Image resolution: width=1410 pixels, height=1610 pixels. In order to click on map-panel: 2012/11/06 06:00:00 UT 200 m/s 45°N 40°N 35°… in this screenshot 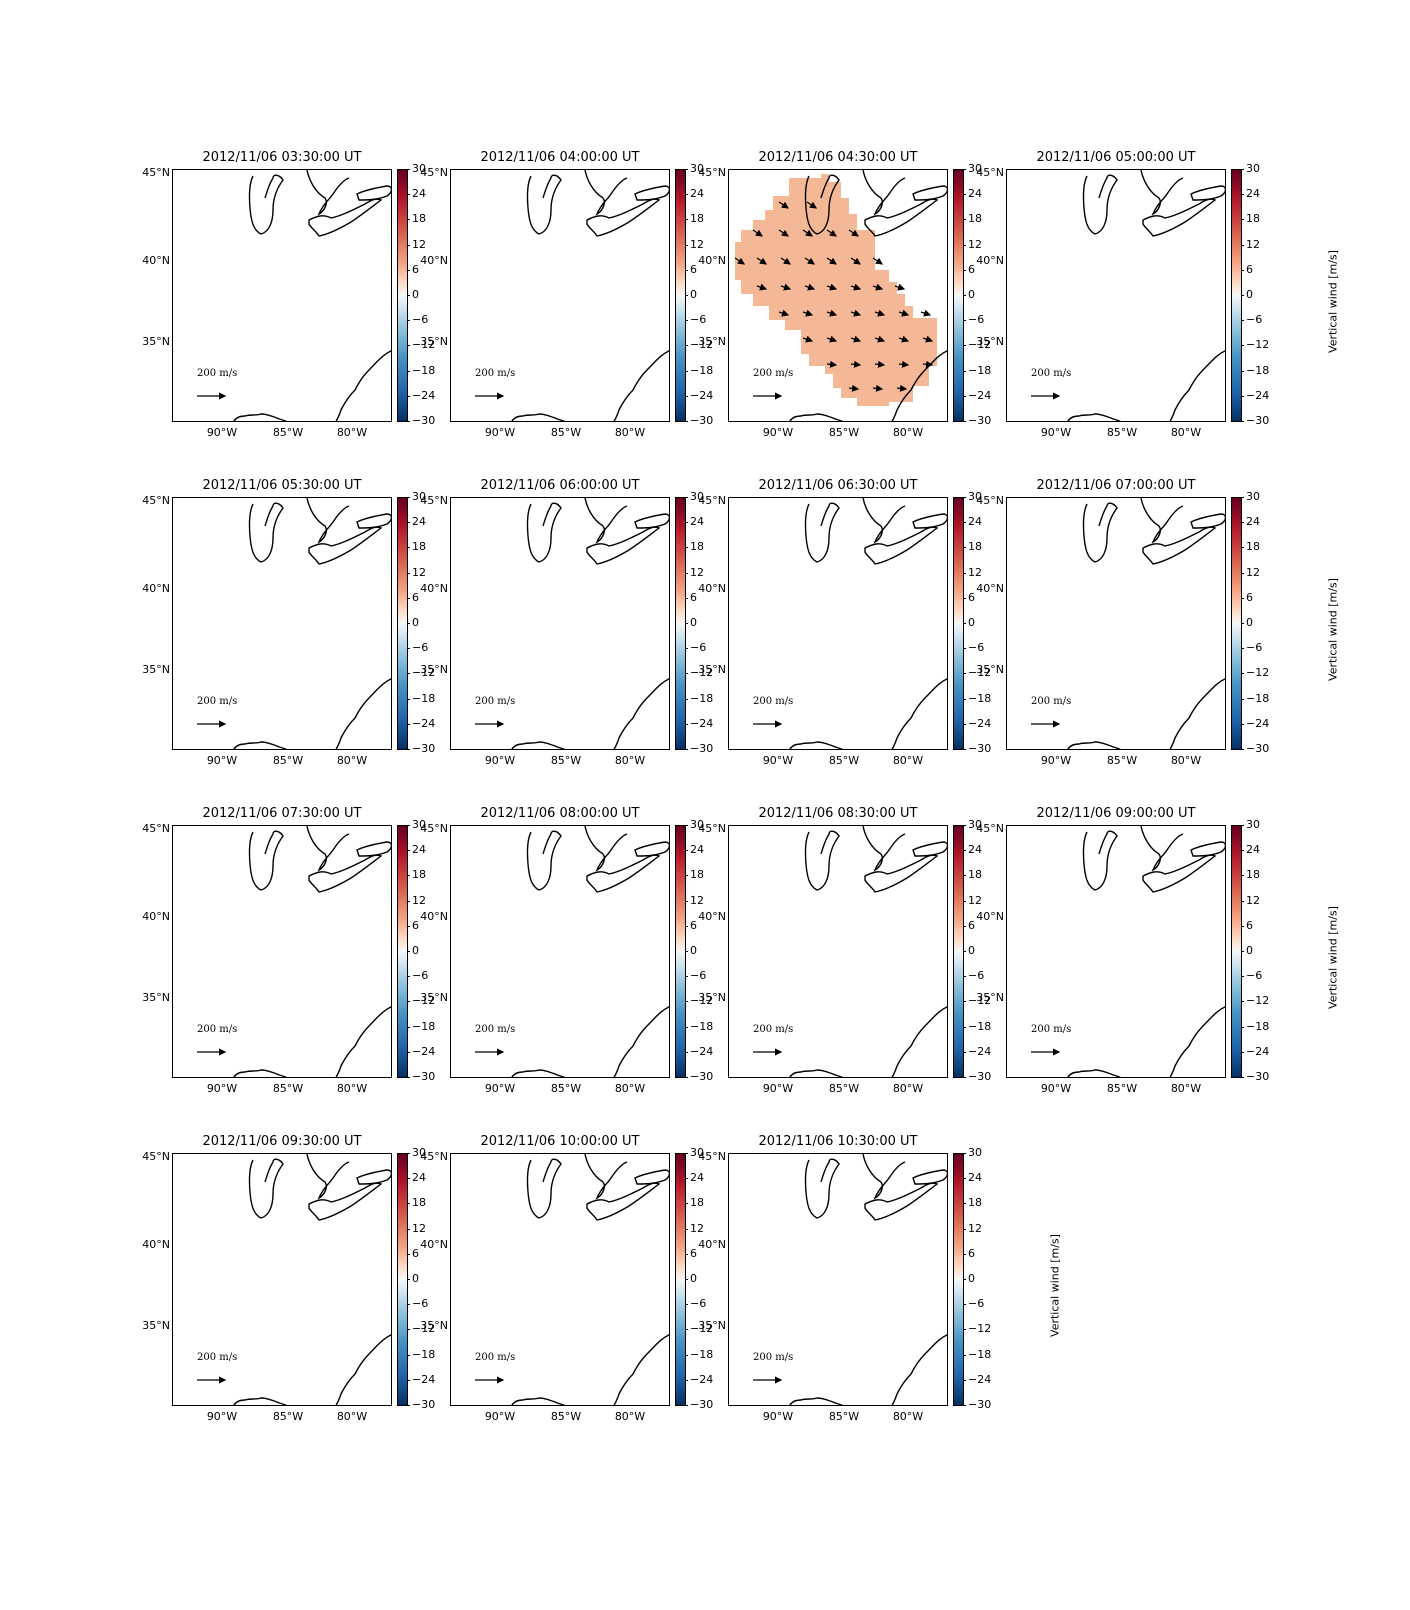, I will do `click(601, 624)`.